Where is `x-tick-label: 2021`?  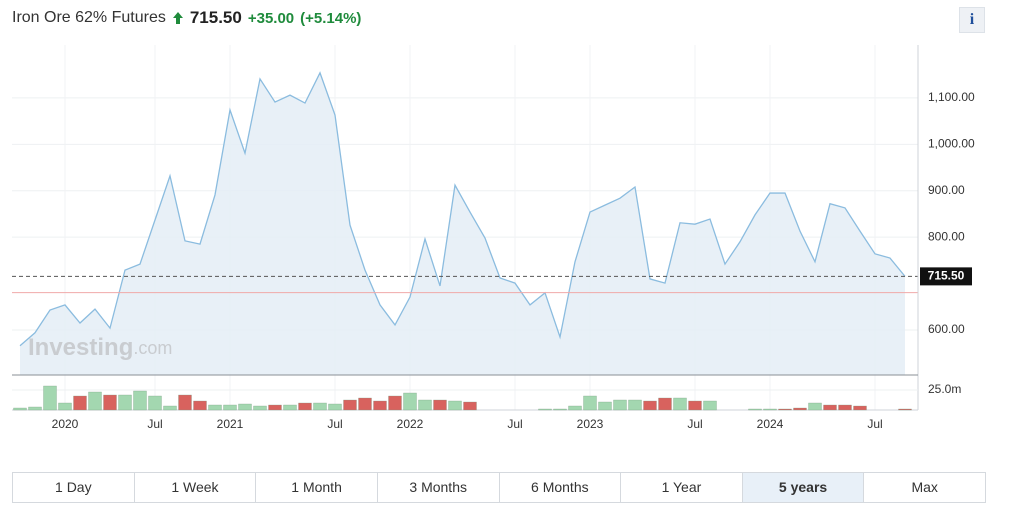
x-tick-label: 2021 is located at coordinates (230, 424).